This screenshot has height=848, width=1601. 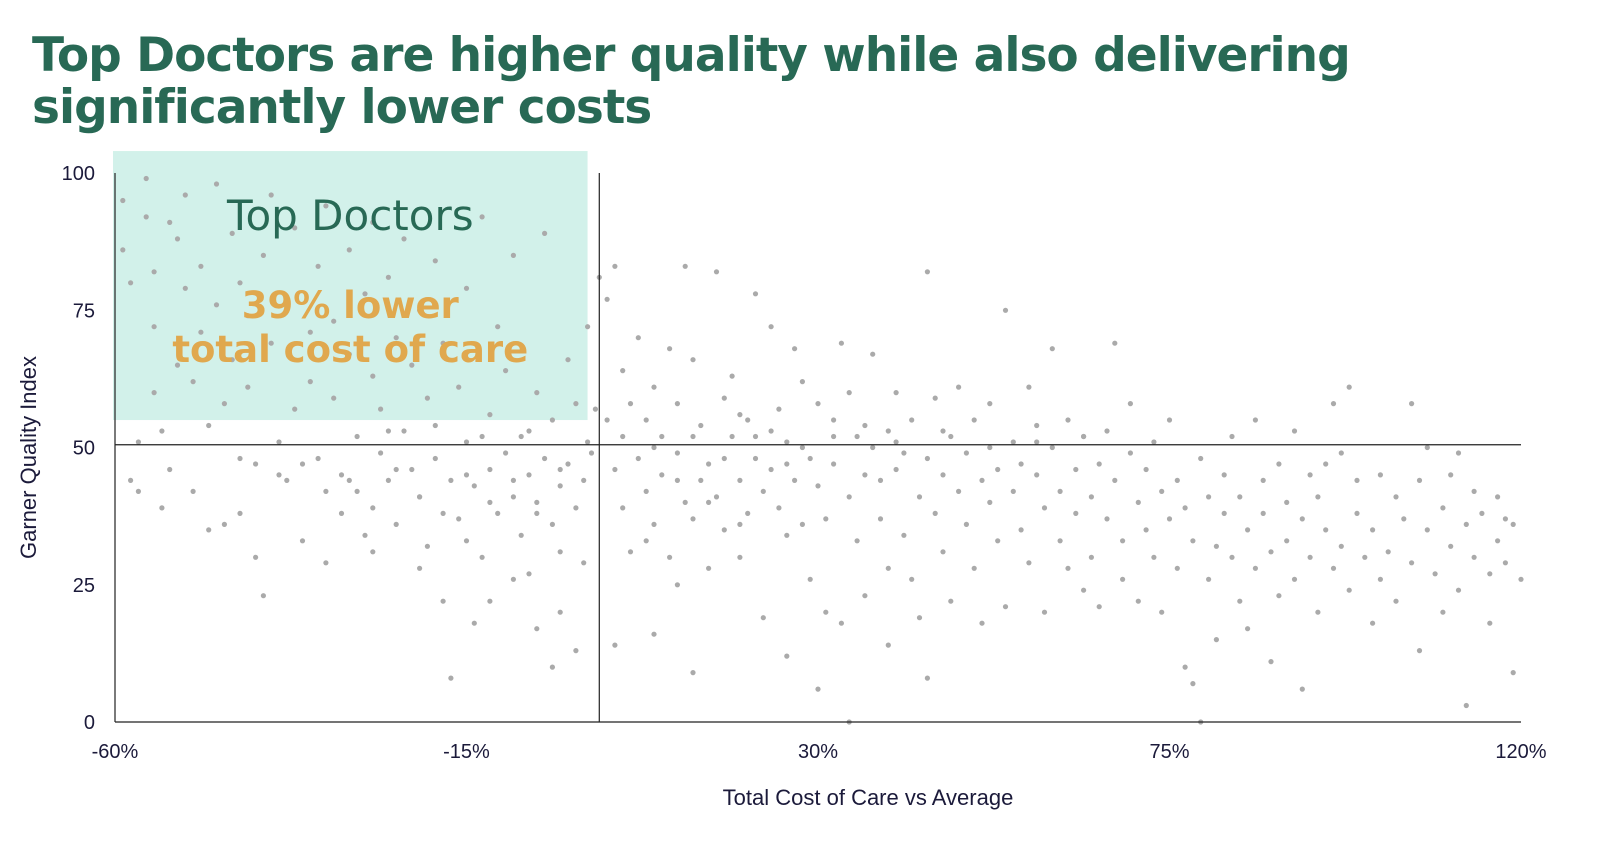 What do you see at coordinates (350, 349) in the screenshot?
I see `region-note-line-2: total cost of care` at bounding box center [350, 349].